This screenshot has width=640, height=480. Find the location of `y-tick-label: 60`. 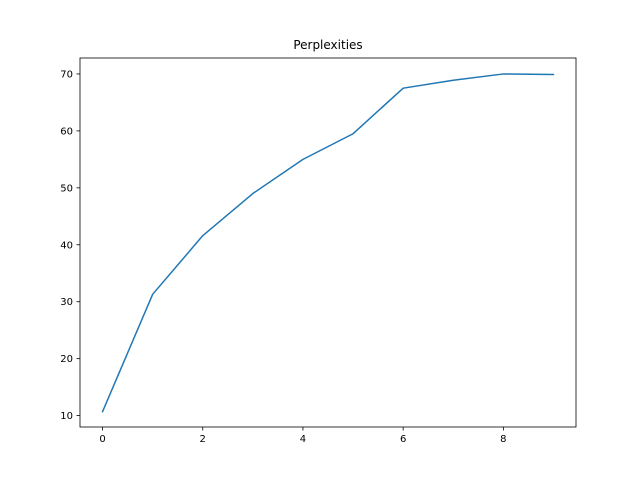

y-tick-label: 60 is located at coordinates (66, 131).